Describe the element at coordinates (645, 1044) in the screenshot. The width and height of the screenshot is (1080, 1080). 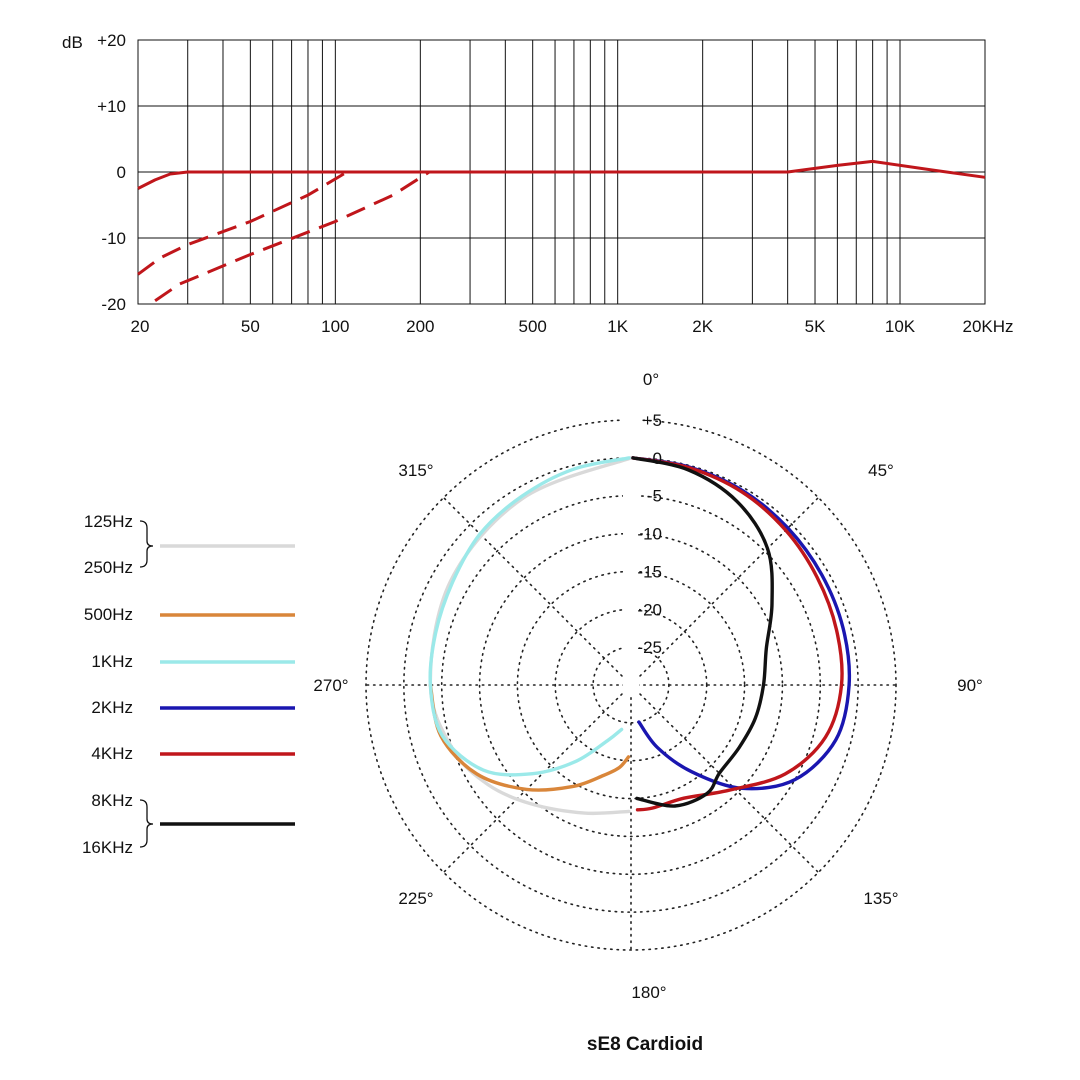
I see `chart-title: sE8 Cardioid` at that location.